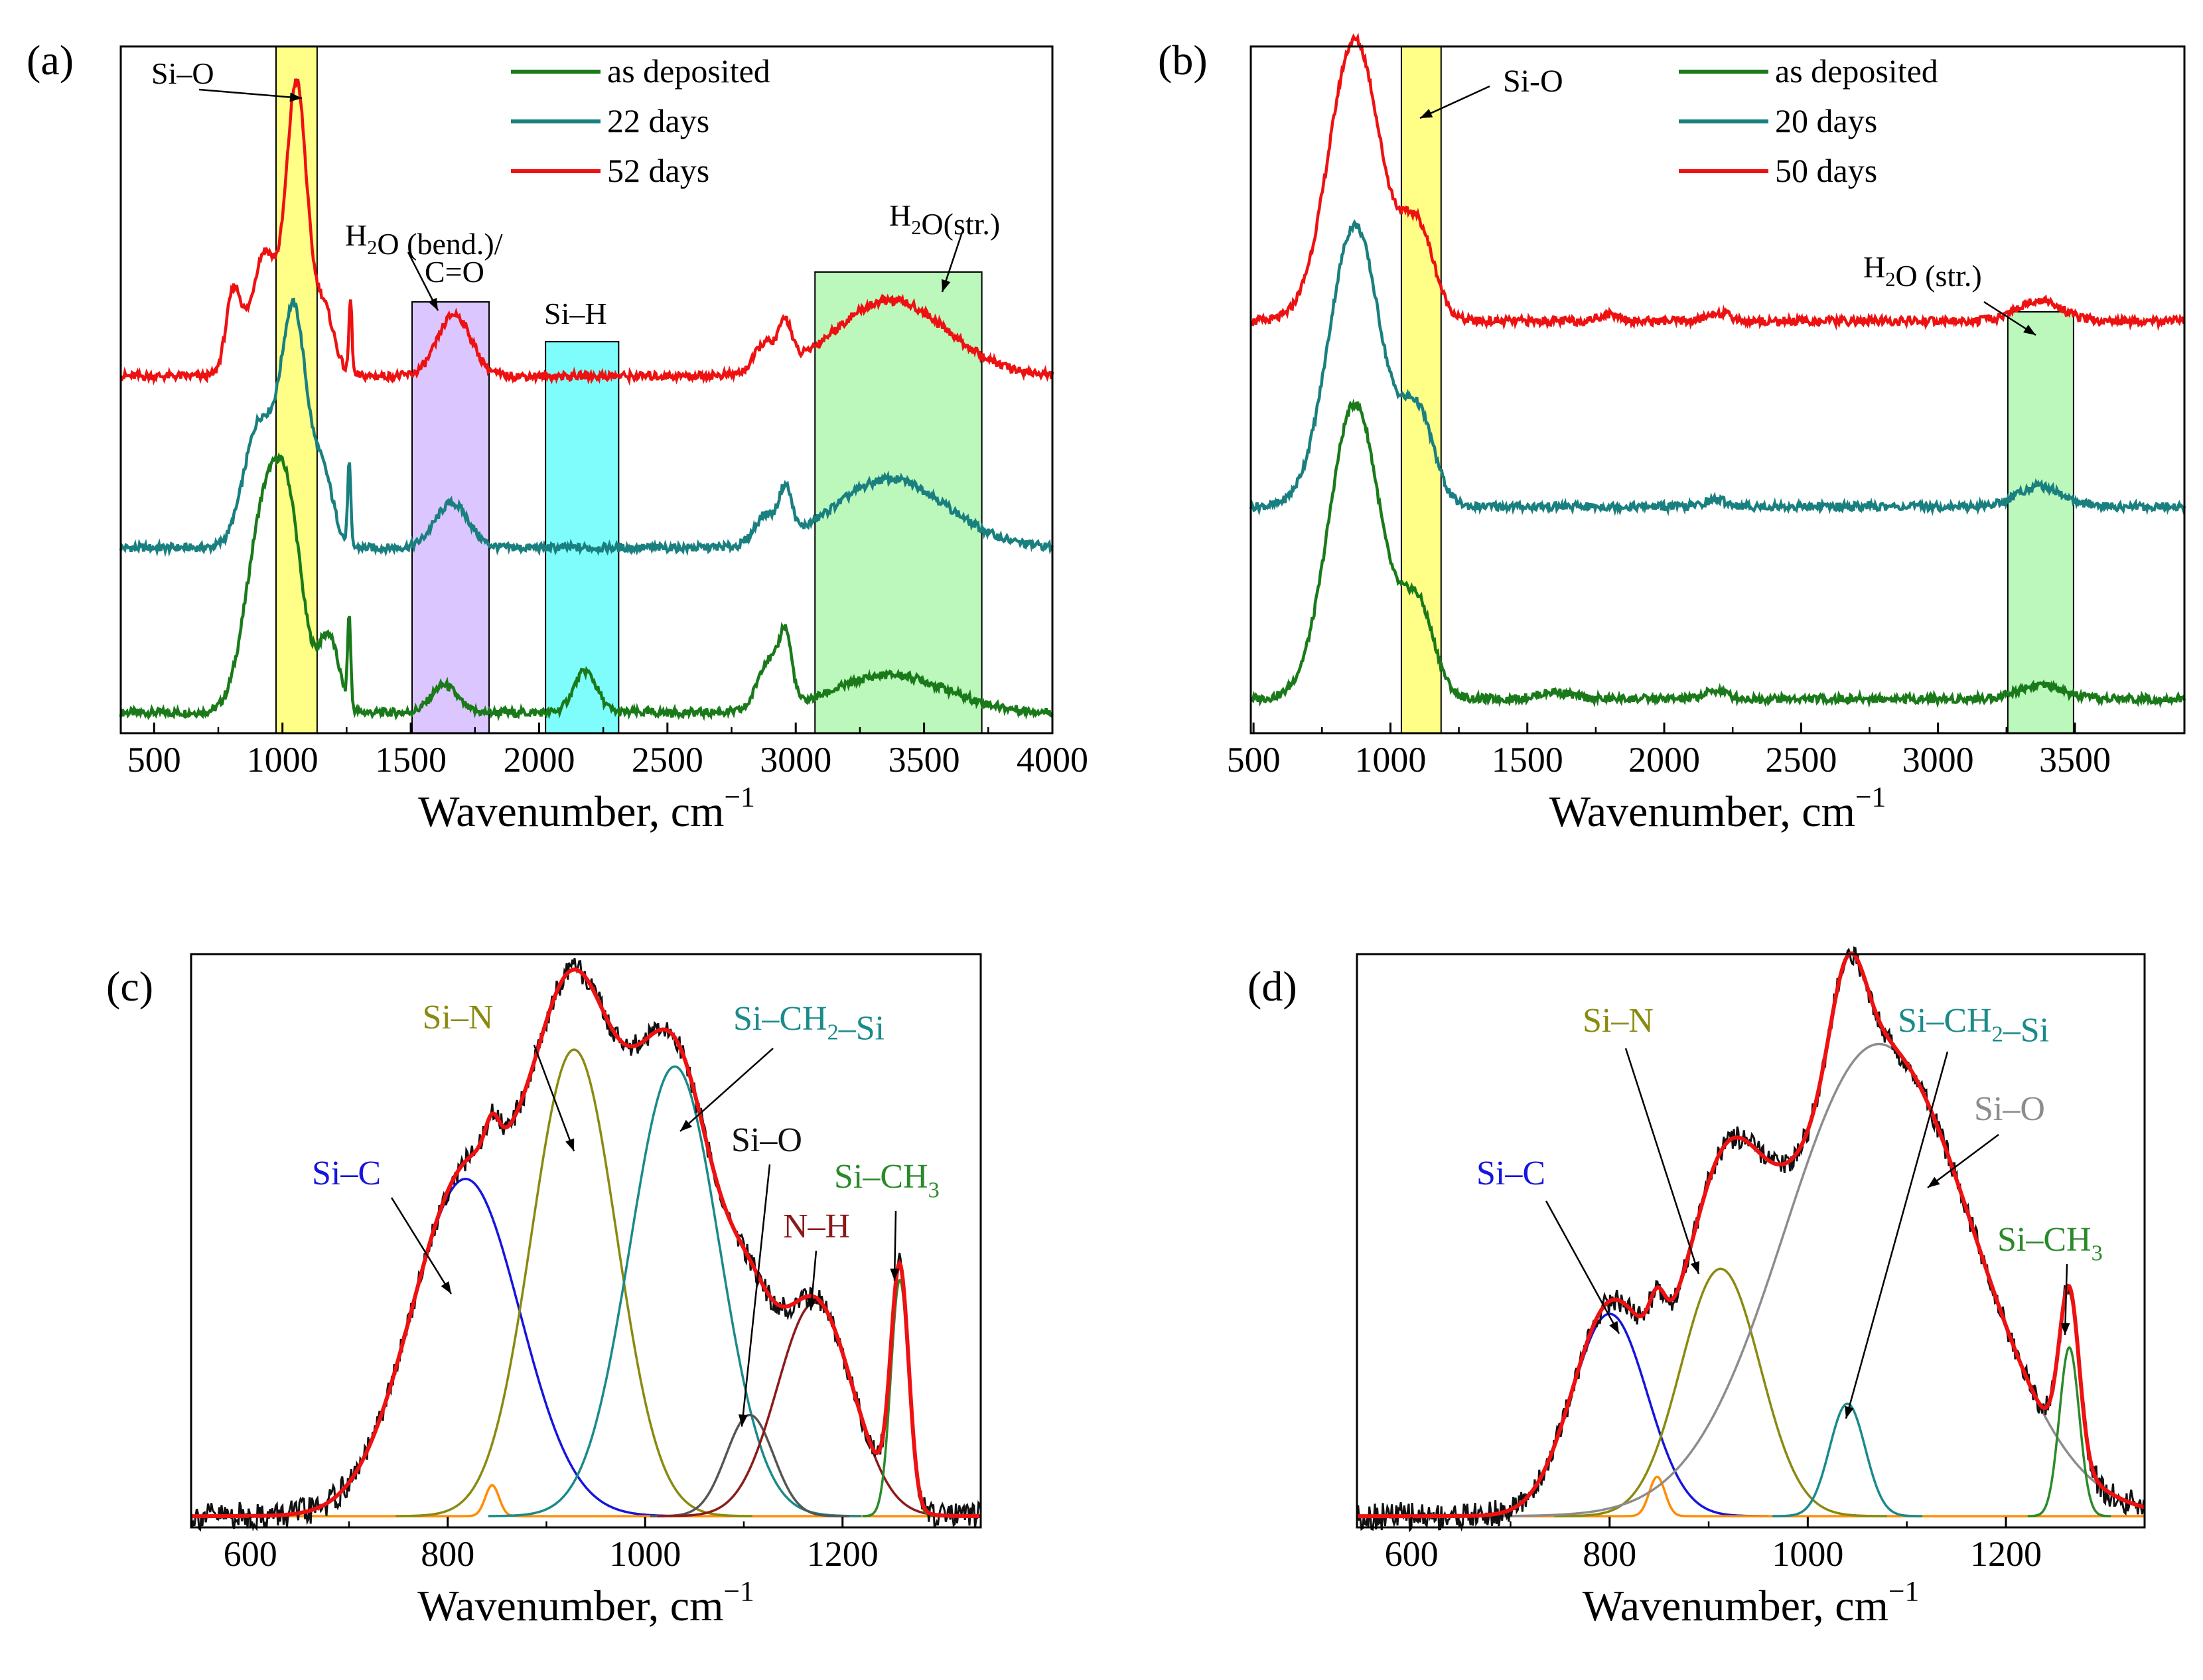 The width and height of the screenshot is (2203, 1680). I want to click on annotation-si-h: Si–H, so click(575, 313).